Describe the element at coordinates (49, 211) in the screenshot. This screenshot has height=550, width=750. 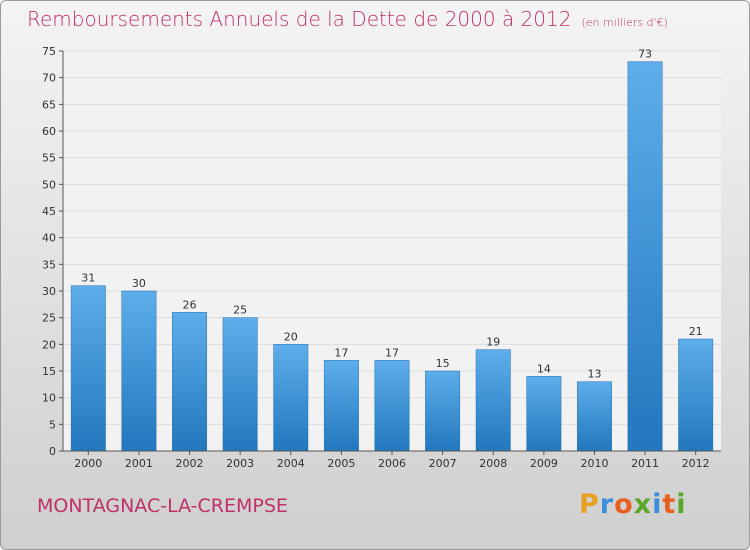
I see `y-tick-label: 45` at that location.